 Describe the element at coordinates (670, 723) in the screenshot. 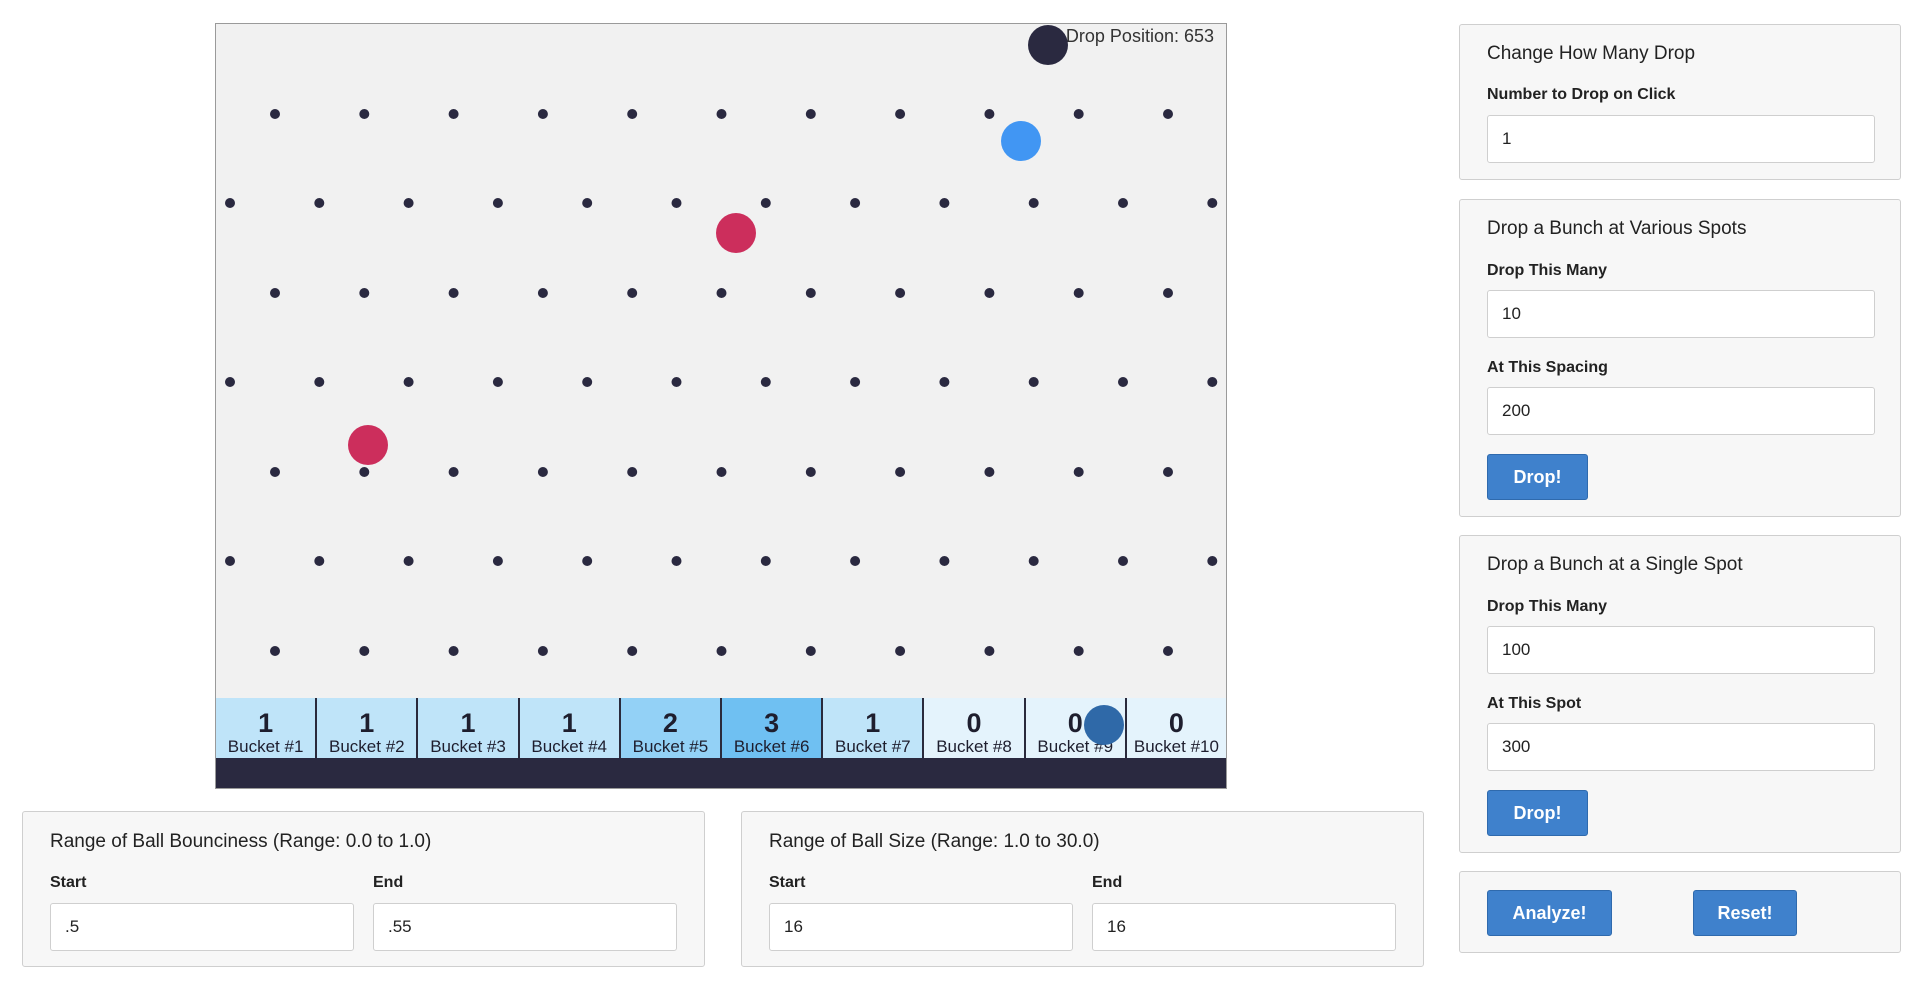

I see `bucket-count: 2` at that location.